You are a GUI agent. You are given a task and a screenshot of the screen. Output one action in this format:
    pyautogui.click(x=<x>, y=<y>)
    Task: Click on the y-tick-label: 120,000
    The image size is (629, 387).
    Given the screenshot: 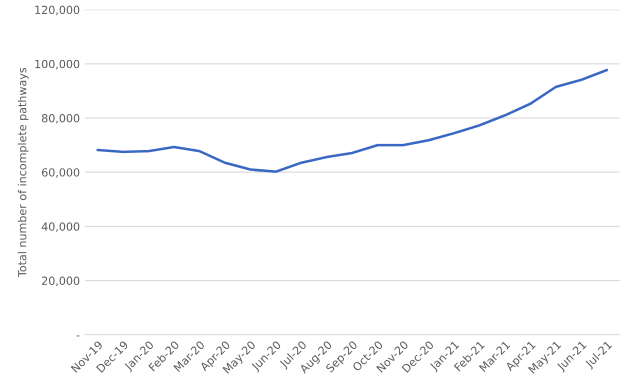 What is the action you would take?
    pyautogui.click(x=57, y=11)
    